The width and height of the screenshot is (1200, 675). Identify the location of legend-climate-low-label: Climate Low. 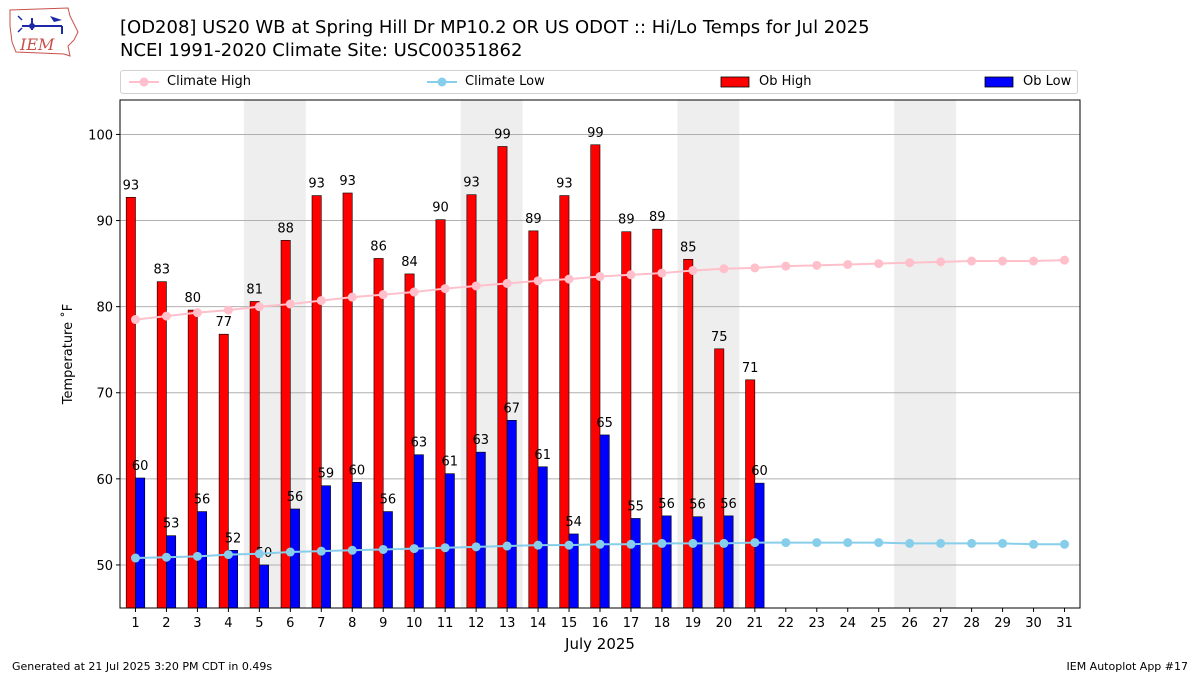
(505, 81).